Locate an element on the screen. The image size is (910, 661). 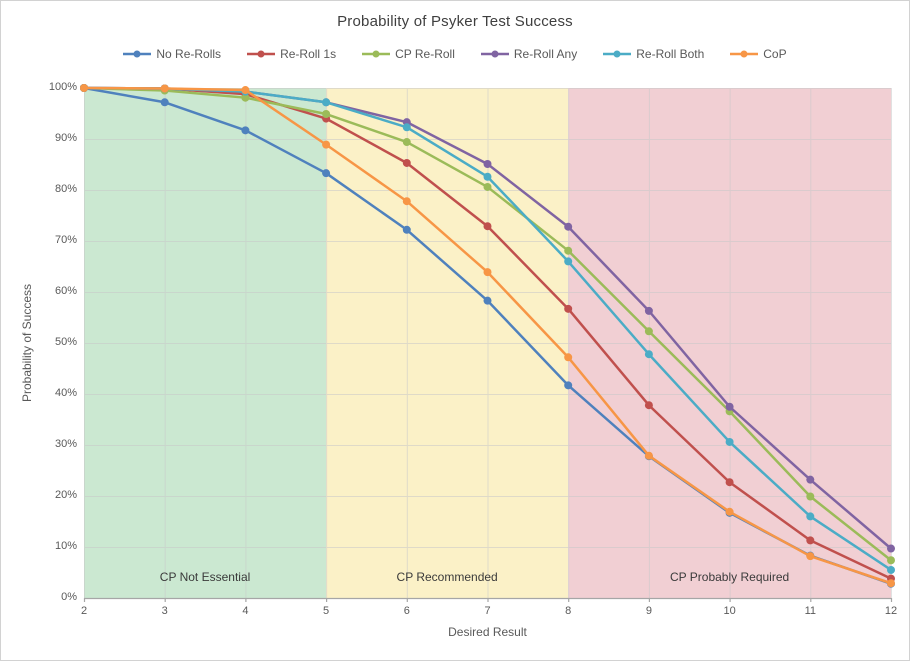
legend-item-no-re-rolls: No Re-Rolls is located at coordinates (172, 54).